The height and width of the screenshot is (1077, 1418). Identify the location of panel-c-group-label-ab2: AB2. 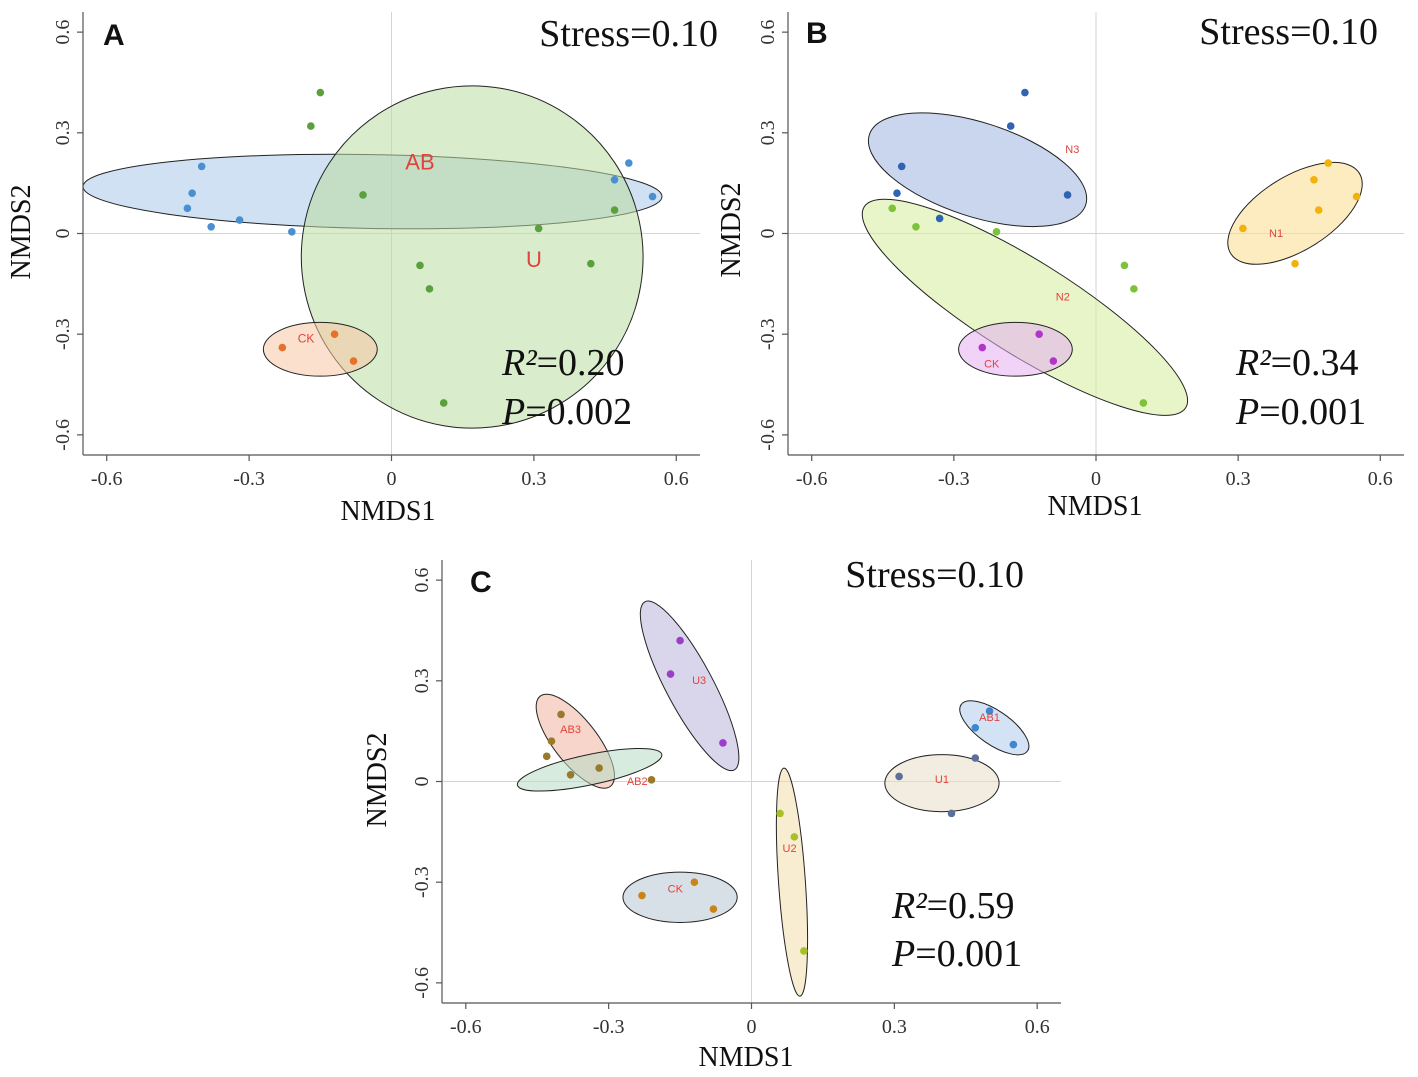
(637, 782).